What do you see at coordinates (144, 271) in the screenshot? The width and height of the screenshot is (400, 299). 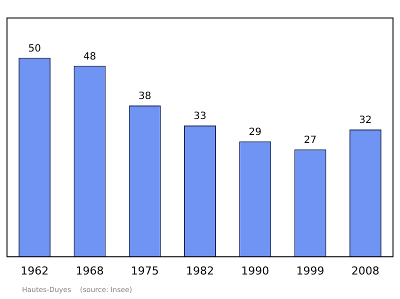 I see `x-tick-label: 1975` at bounding box center [144, 271].